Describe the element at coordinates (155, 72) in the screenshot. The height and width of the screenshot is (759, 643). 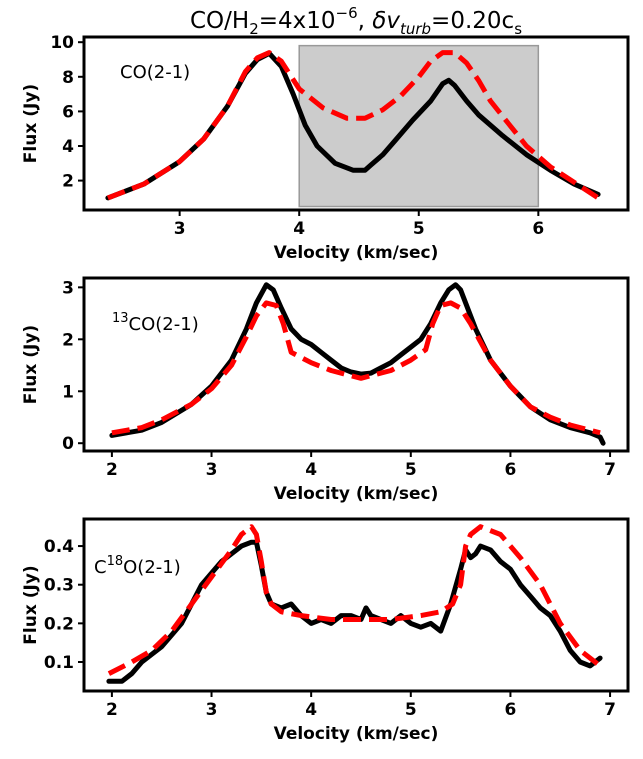
I see `panel-annotation: CO(2-1)` at that location.